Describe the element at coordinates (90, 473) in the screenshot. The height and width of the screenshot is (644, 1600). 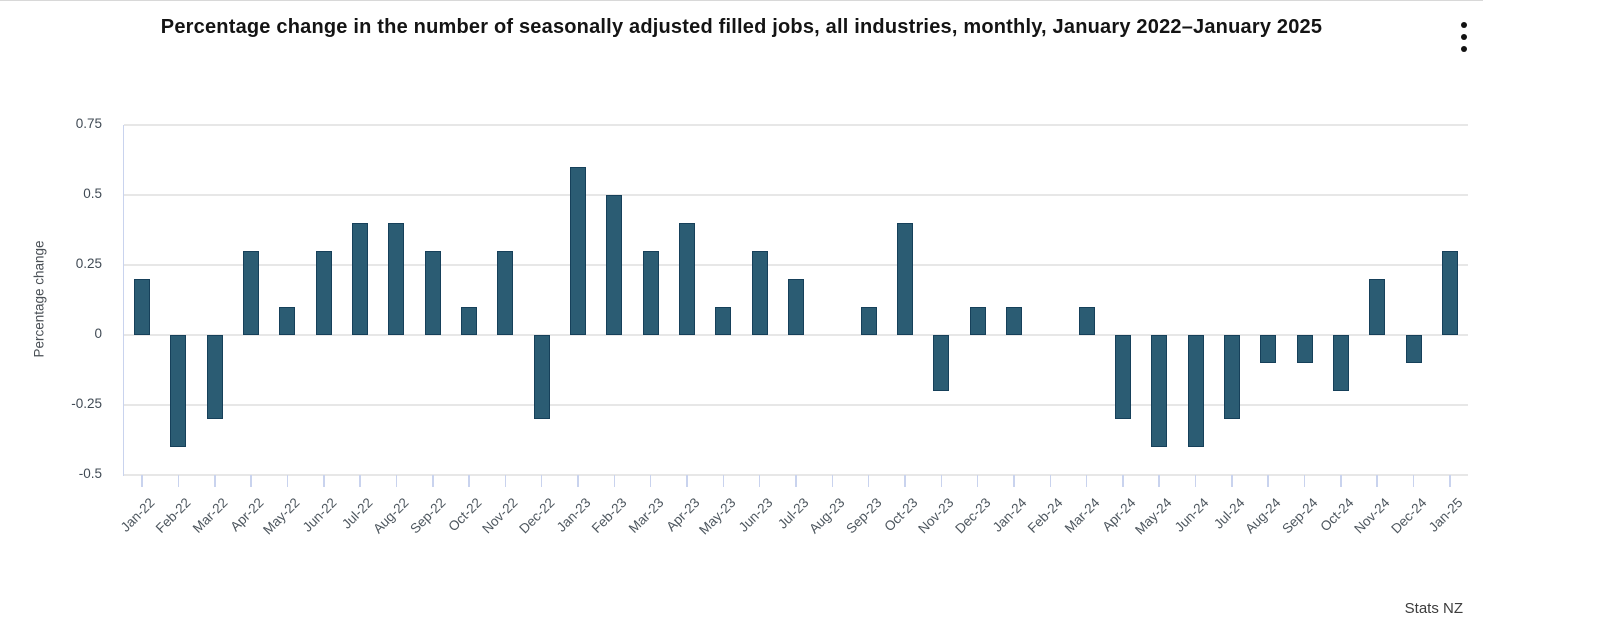
I see `y-tick-label: -0.5` at that location.